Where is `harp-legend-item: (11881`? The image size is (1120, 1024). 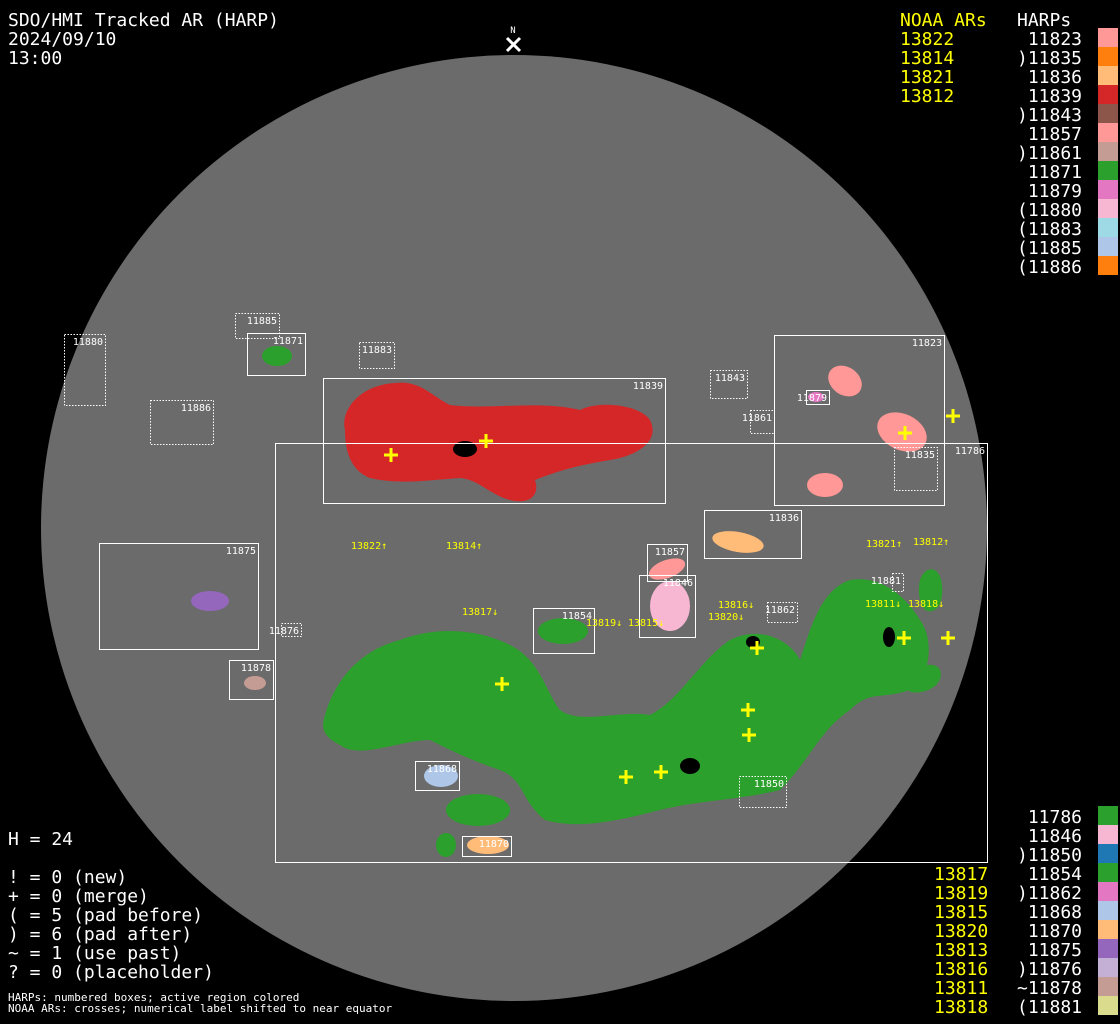 harp-legend-item: (11881 is located at coordinates (1050, 1007).